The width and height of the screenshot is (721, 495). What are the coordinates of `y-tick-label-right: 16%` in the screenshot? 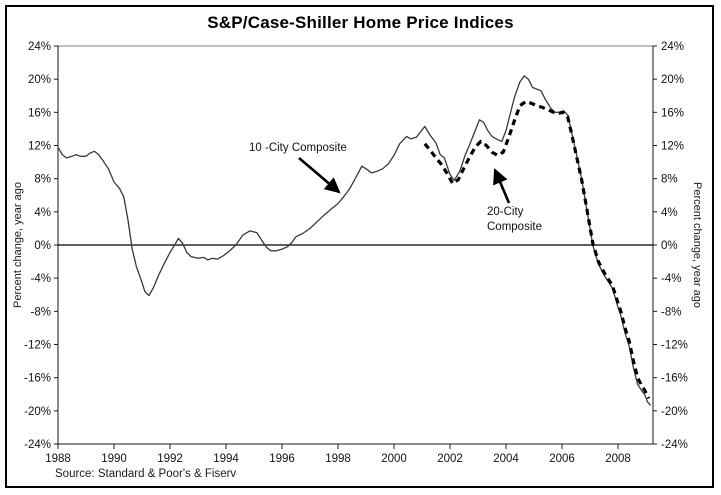 It's located at (672, 113).